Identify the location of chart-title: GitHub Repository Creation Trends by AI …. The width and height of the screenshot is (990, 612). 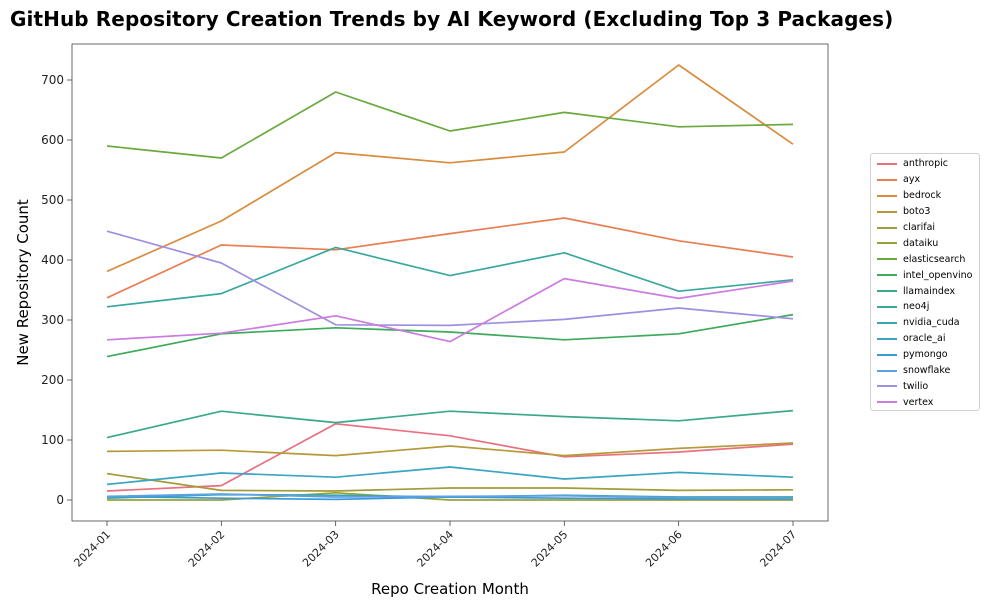
(452, 19).